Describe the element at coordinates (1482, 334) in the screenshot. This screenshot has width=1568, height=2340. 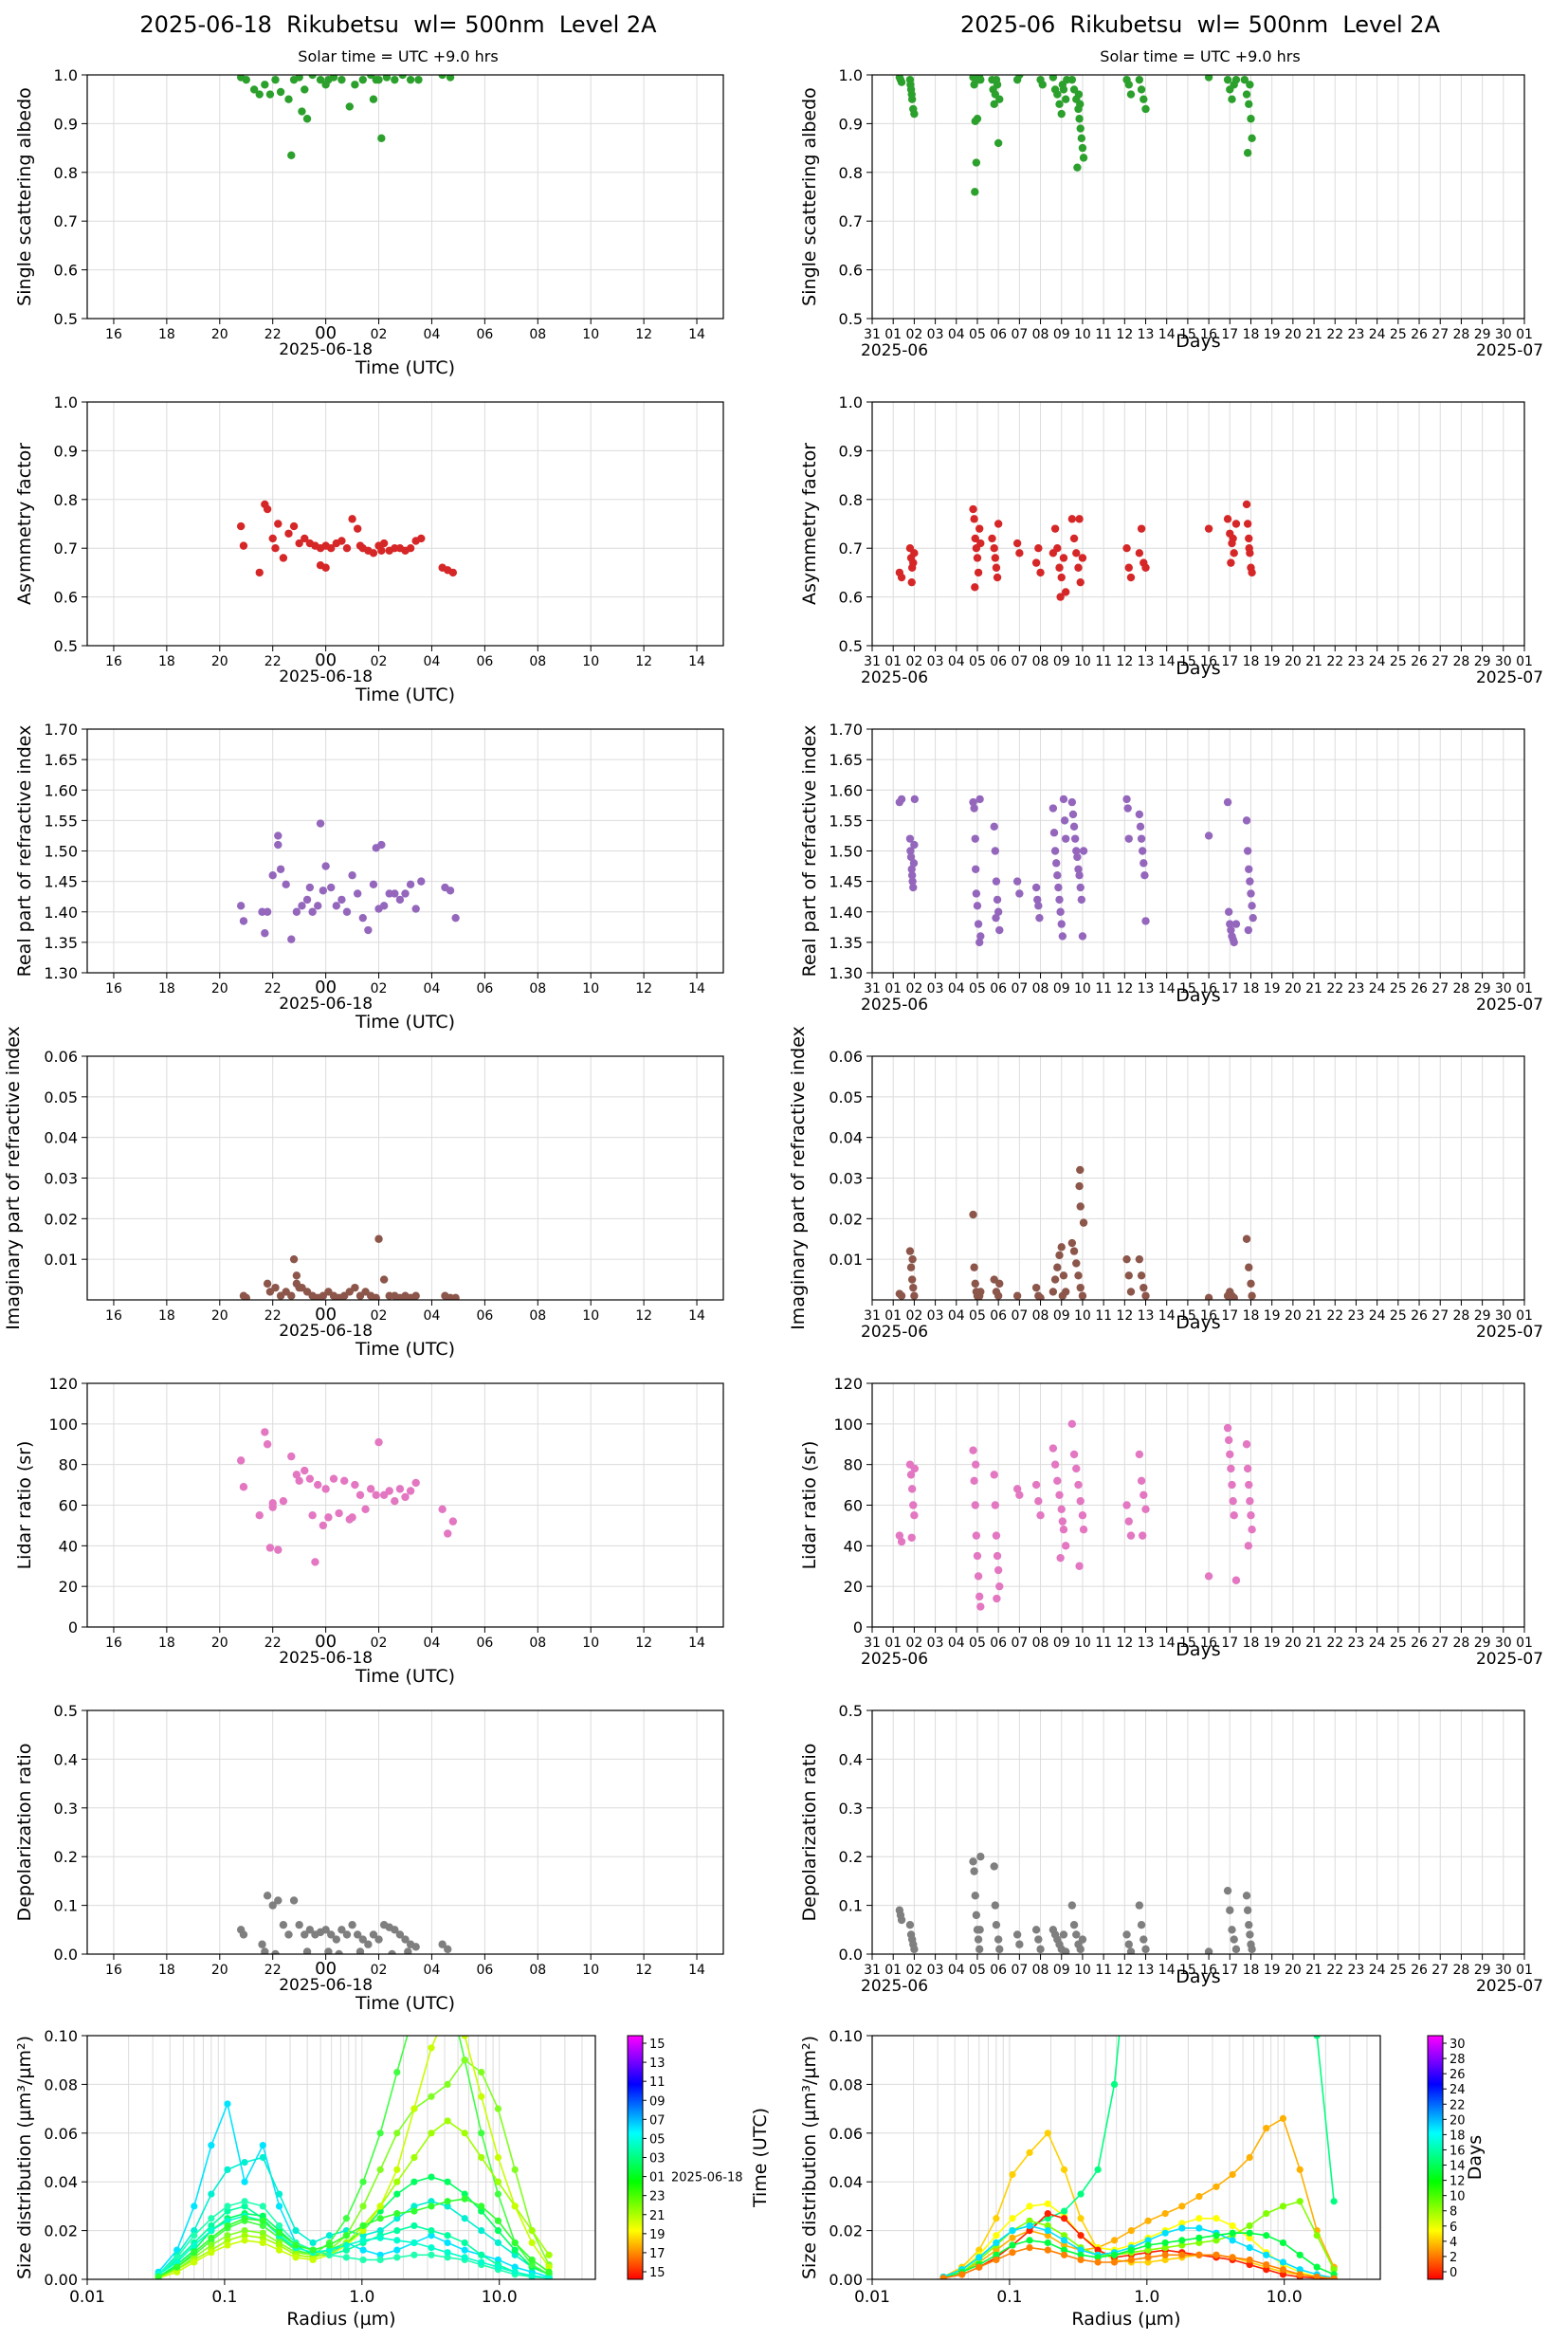
I see `x-tick-label: 29` at that location.